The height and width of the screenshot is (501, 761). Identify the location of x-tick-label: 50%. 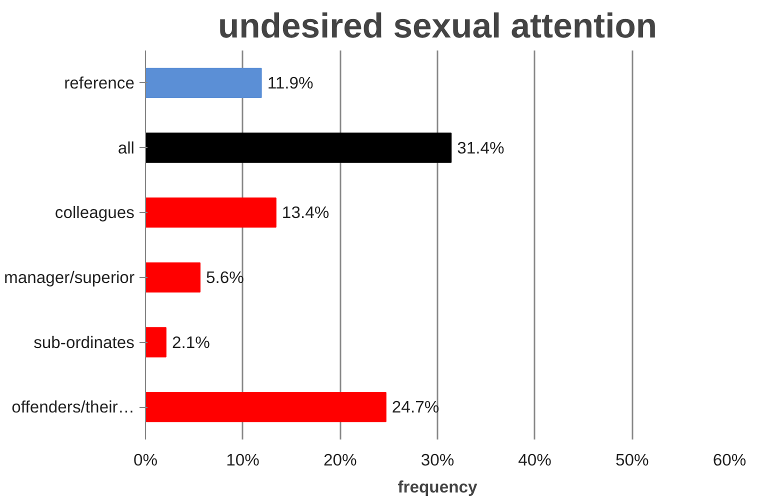
(633, 460).